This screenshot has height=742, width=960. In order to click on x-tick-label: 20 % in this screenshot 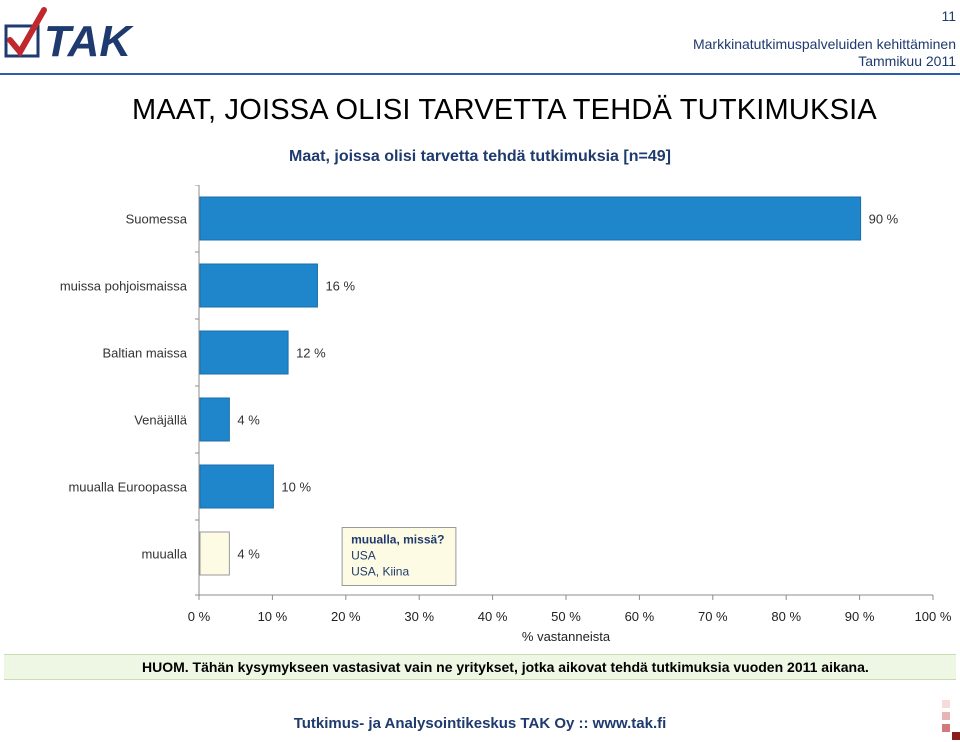, I will do `click(346, 616)`.